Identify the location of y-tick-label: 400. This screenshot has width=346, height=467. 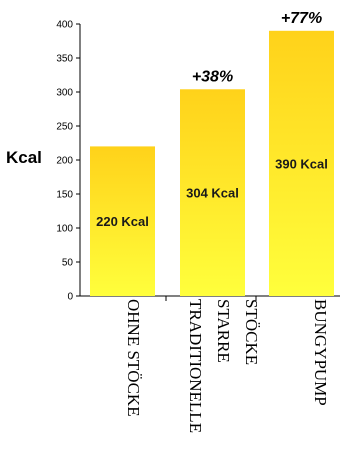
(64, 25).